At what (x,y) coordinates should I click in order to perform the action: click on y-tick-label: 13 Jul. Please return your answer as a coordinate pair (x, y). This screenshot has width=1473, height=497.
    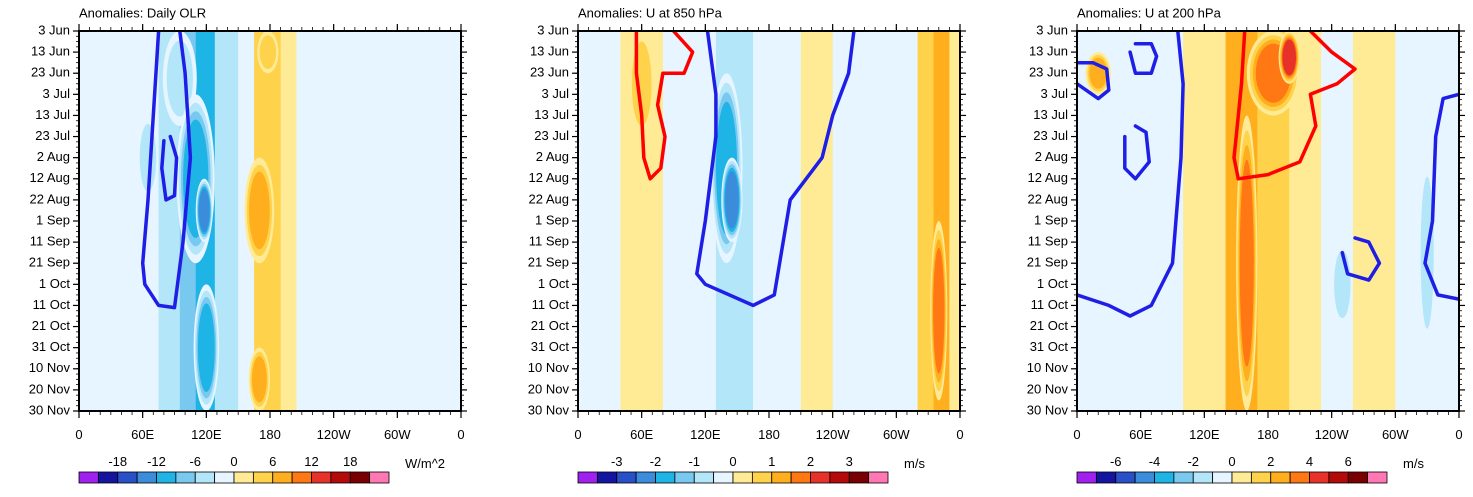
    Looking at the image, I should click on (52, 114).